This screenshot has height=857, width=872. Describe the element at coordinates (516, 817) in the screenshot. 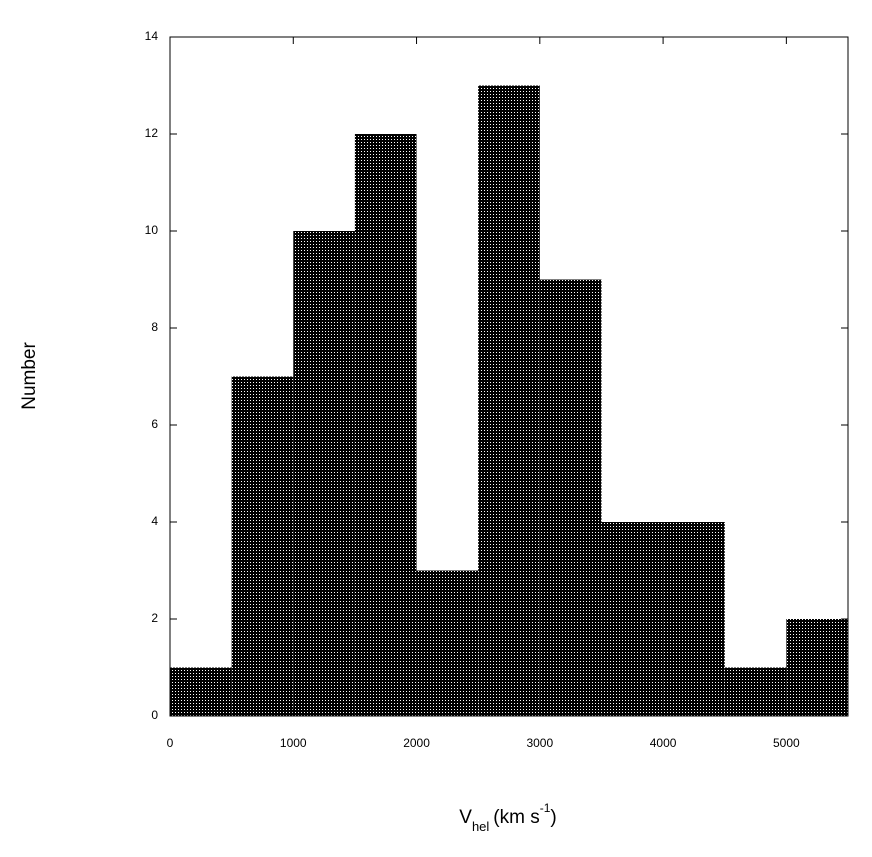

I see `x-title-unit: (km s` at that location.